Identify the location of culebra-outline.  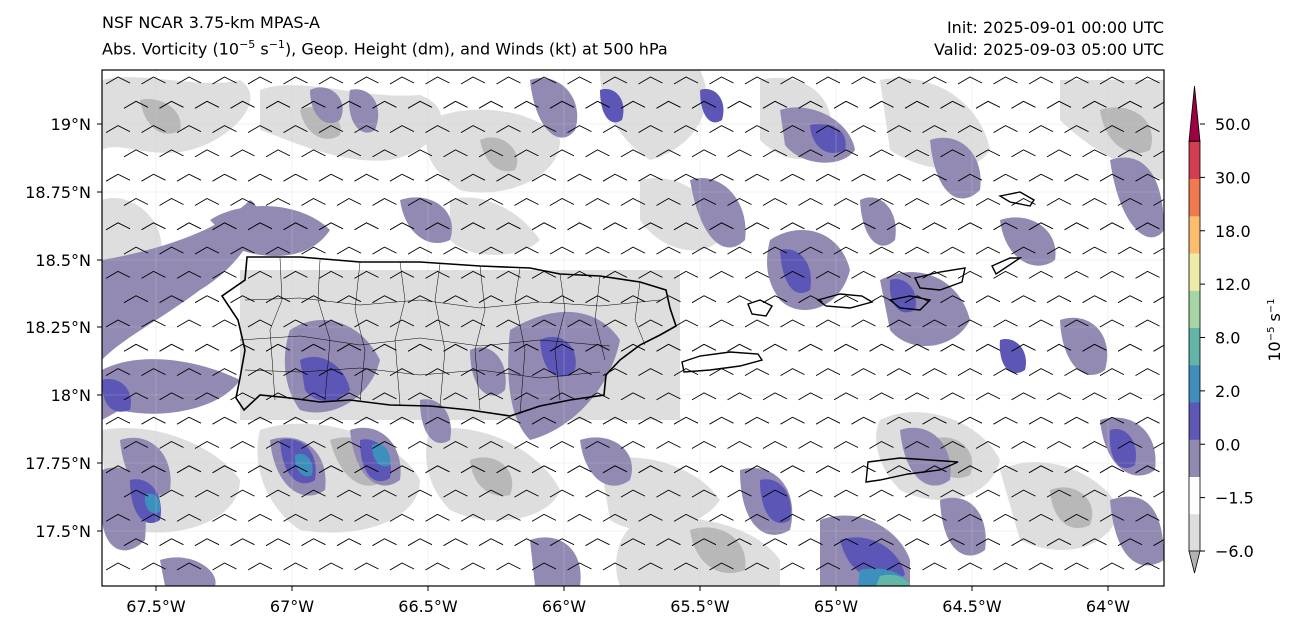
(760, 308).